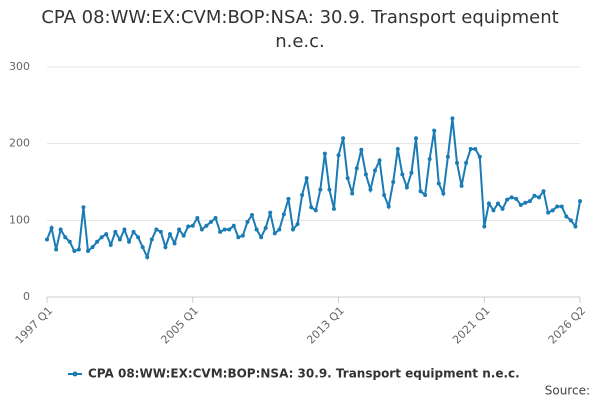 The image size is (600, 400). What do you see at coordinates (26, 296) in the screenshot?
I see `y-tick-label: 0` at bounding box center [26, 296].